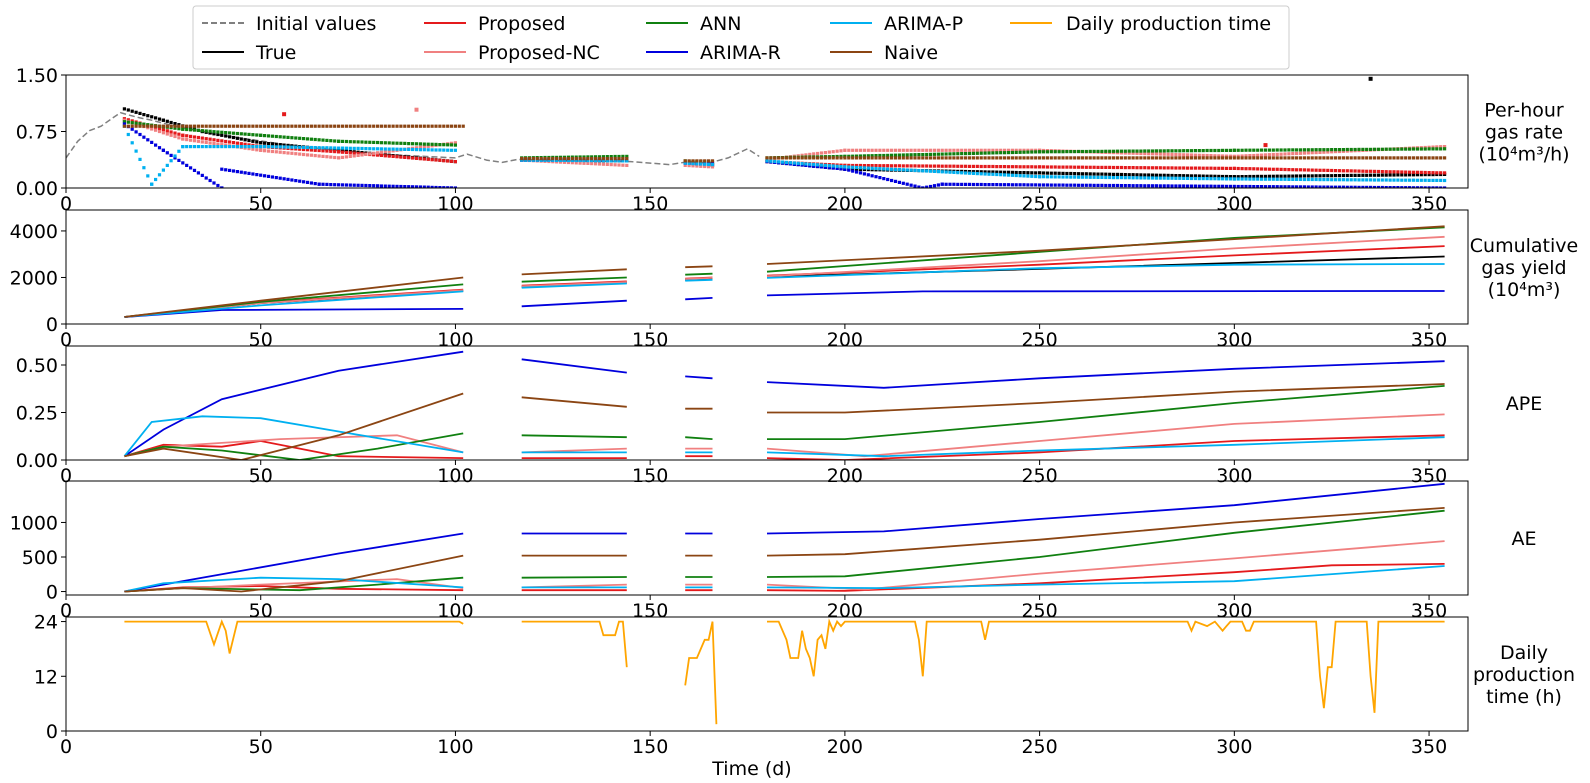 The image size is (1590, 783). I want to click on legend-label-arima-r: ARIMA-R, so click(740, 53).